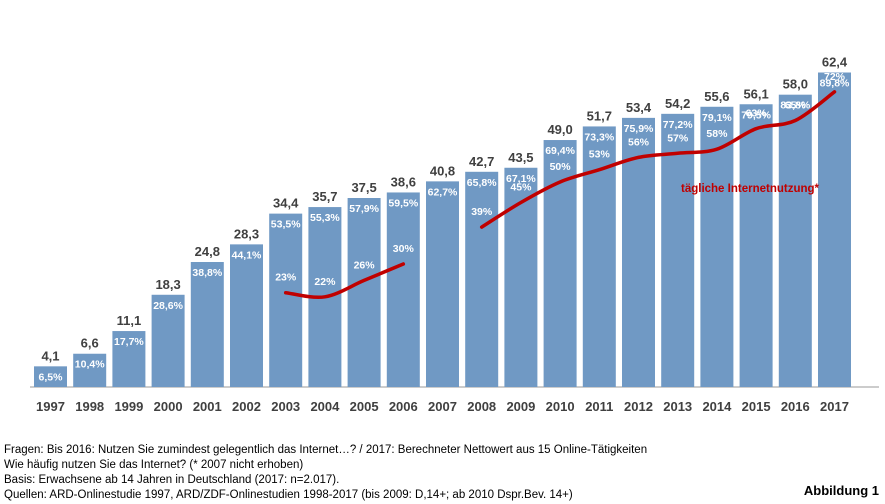 The height and width of the screenshot is (504, 885). I want to click on bar-percent-label-2005: 57,9%, so click(364, 209).